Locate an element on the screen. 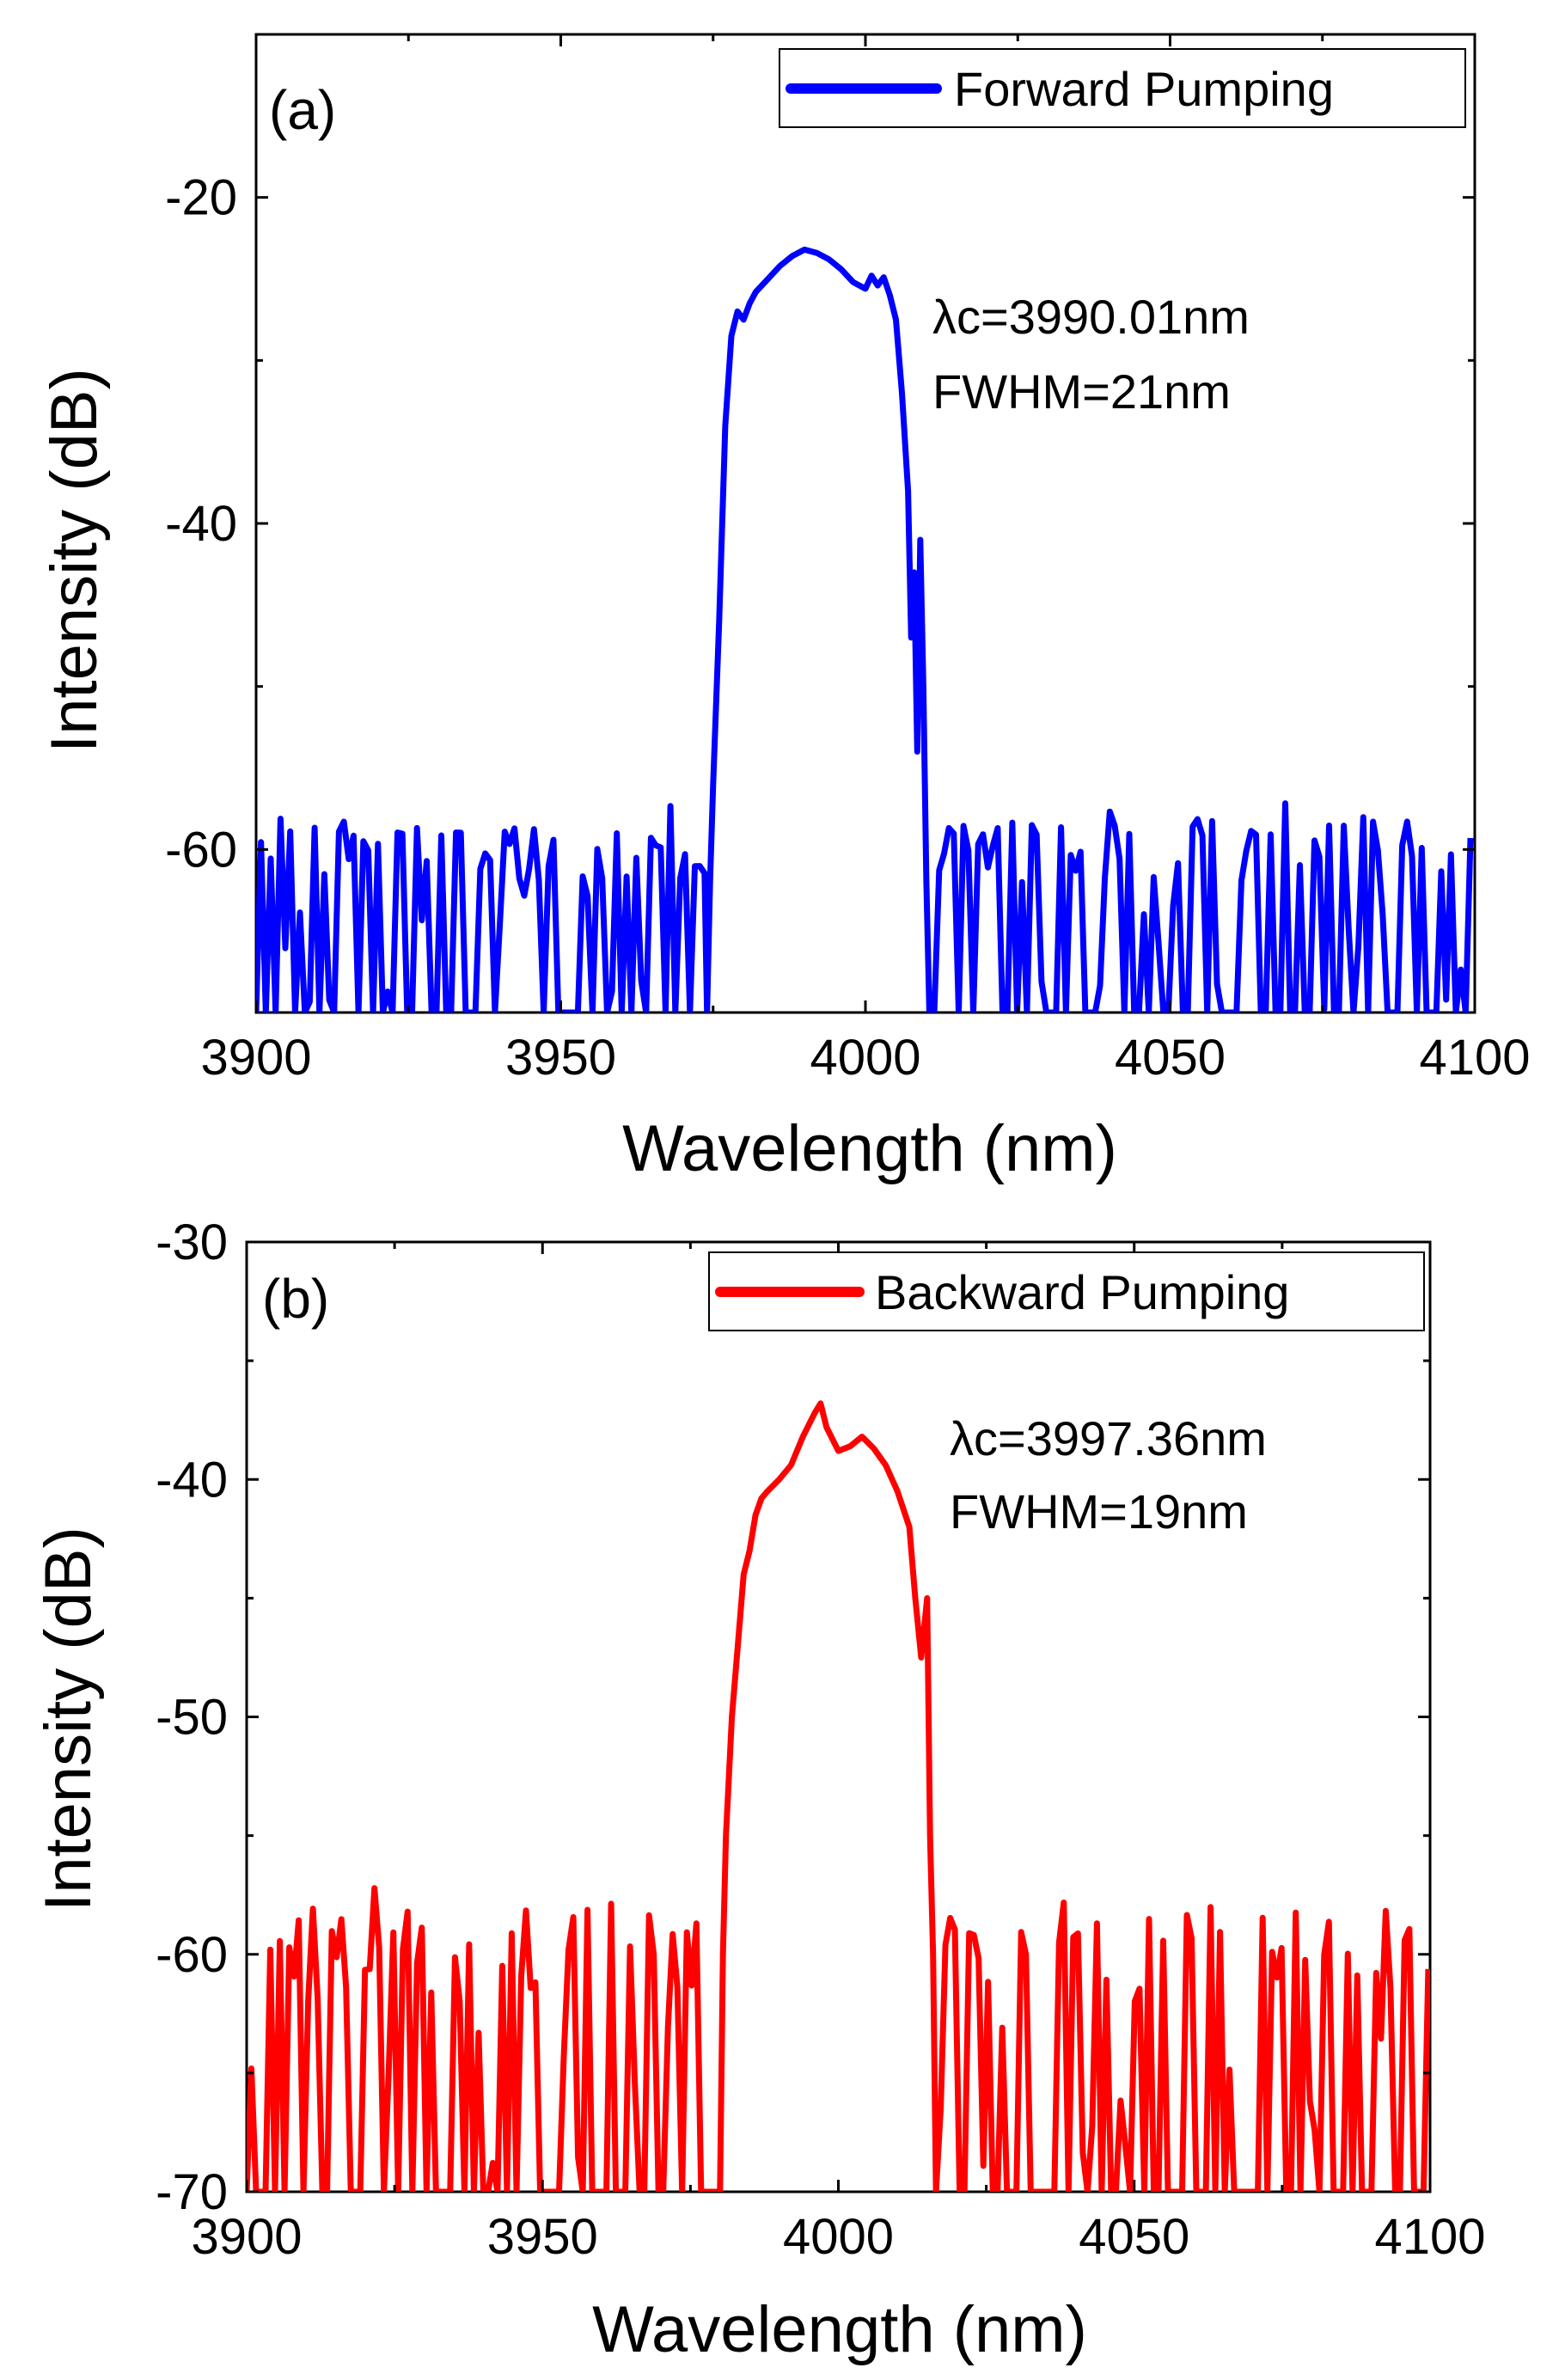  annotation-fwhm-a: FWHM=21nm is located at coordinates (1081, 391).